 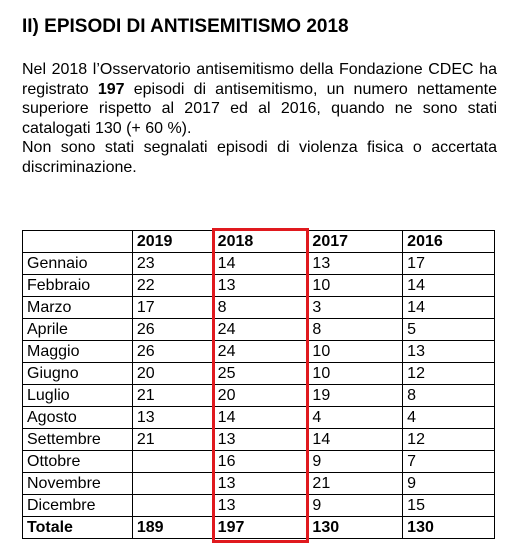 What do you see at coordinates (448, 241) in the screenshot?
I see `table-cell: 2016` at bounding box center [448, 241].